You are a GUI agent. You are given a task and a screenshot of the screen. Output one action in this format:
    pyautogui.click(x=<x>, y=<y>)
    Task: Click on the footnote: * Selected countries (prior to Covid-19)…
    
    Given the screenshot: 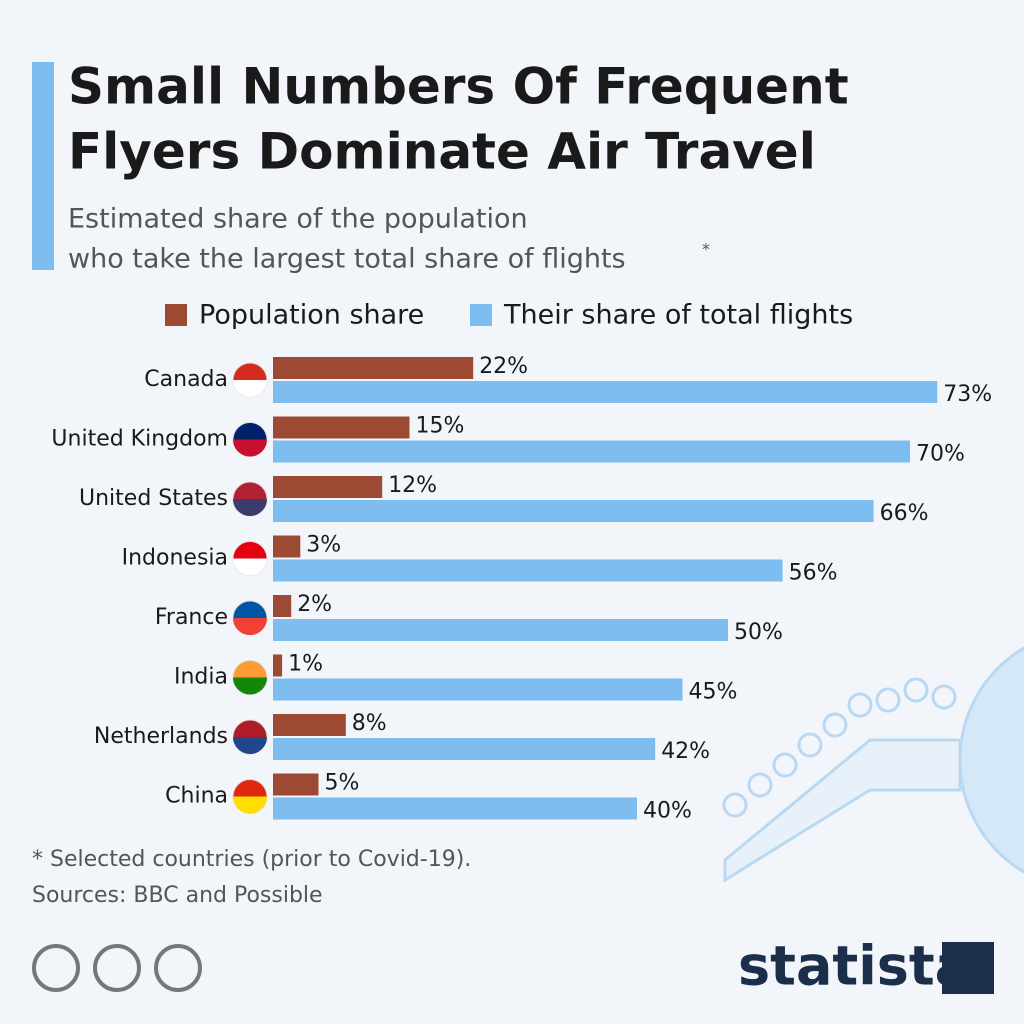 What is the action you would take?
    pyautogui.click(x=251, y=859)
    